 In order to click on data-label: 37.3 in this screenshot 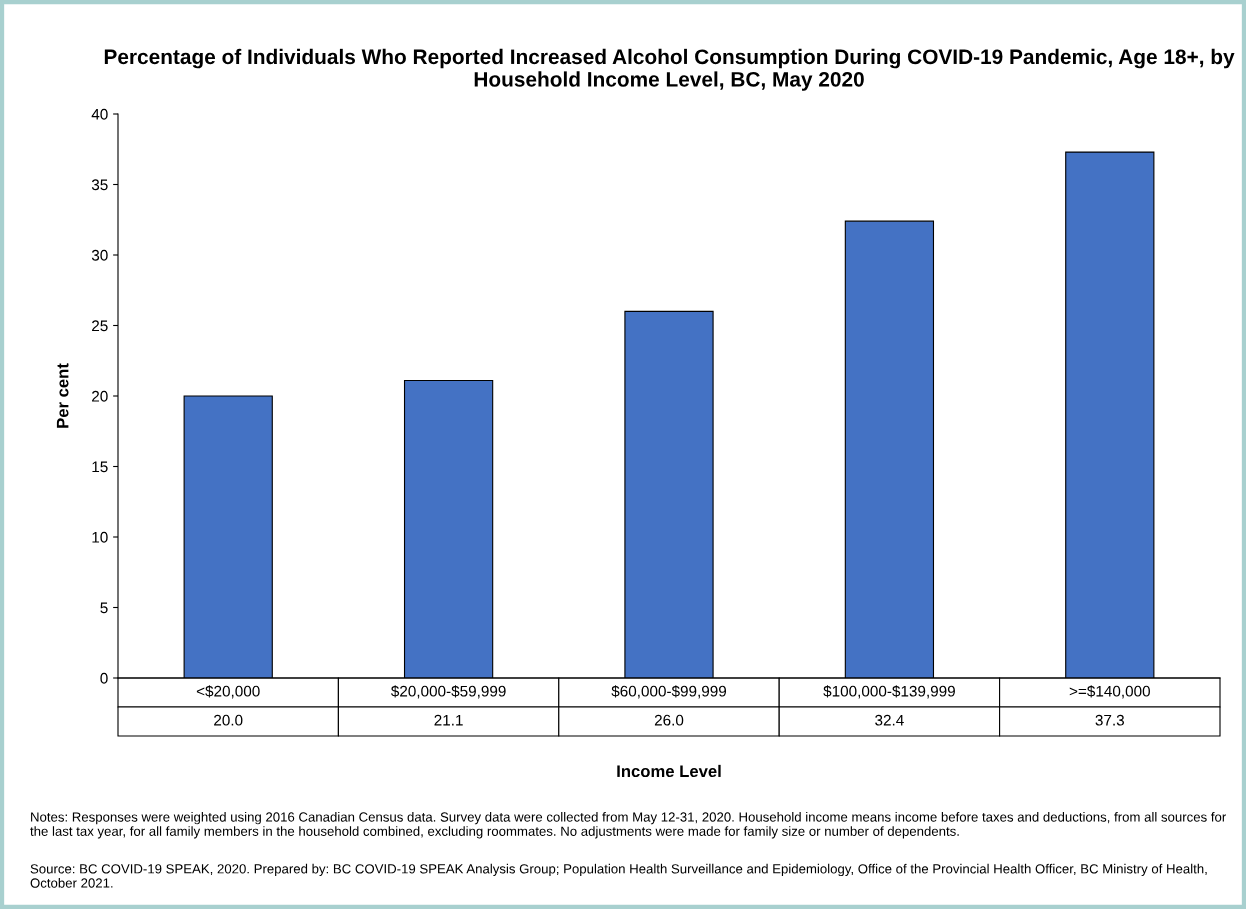, I will do `click(1109, 720)`.